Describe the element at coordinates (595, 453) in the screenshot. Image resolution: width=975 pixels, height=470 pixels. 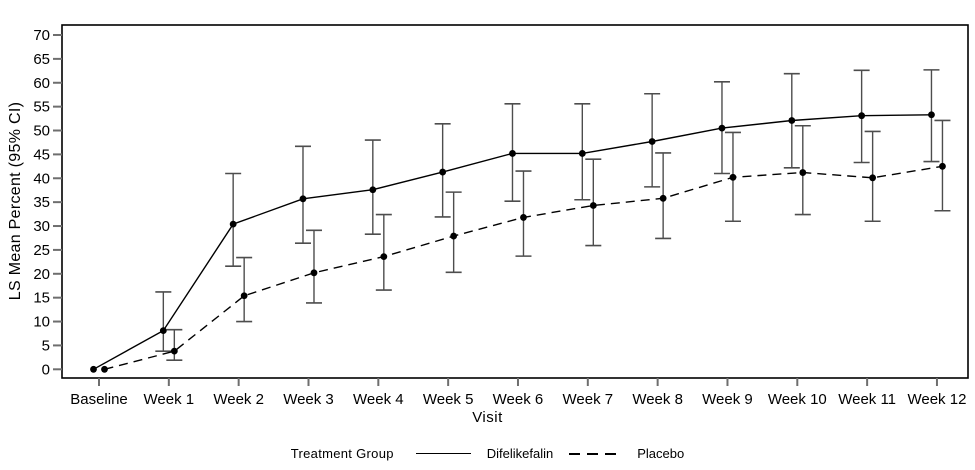
I see `dashed-line-swatch` at that location.